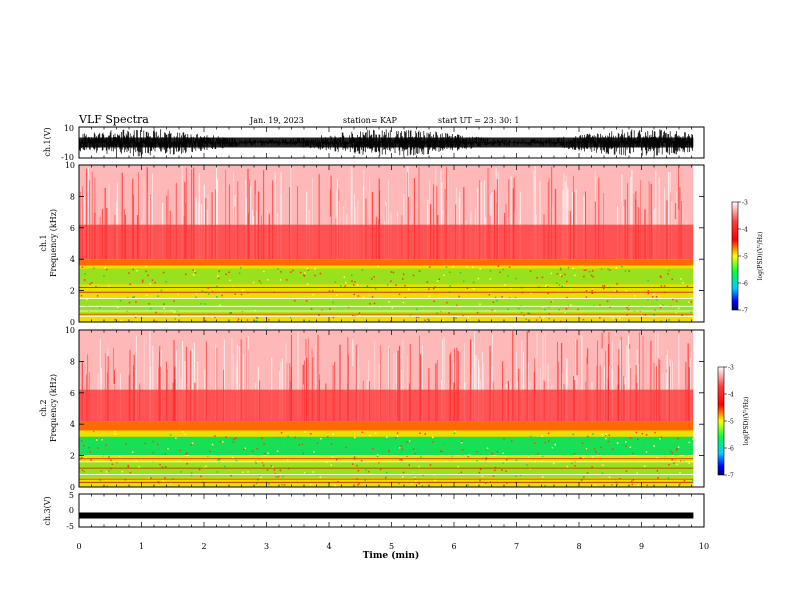  I want to click on ch2-colorbar-scale, so click(721, 421).